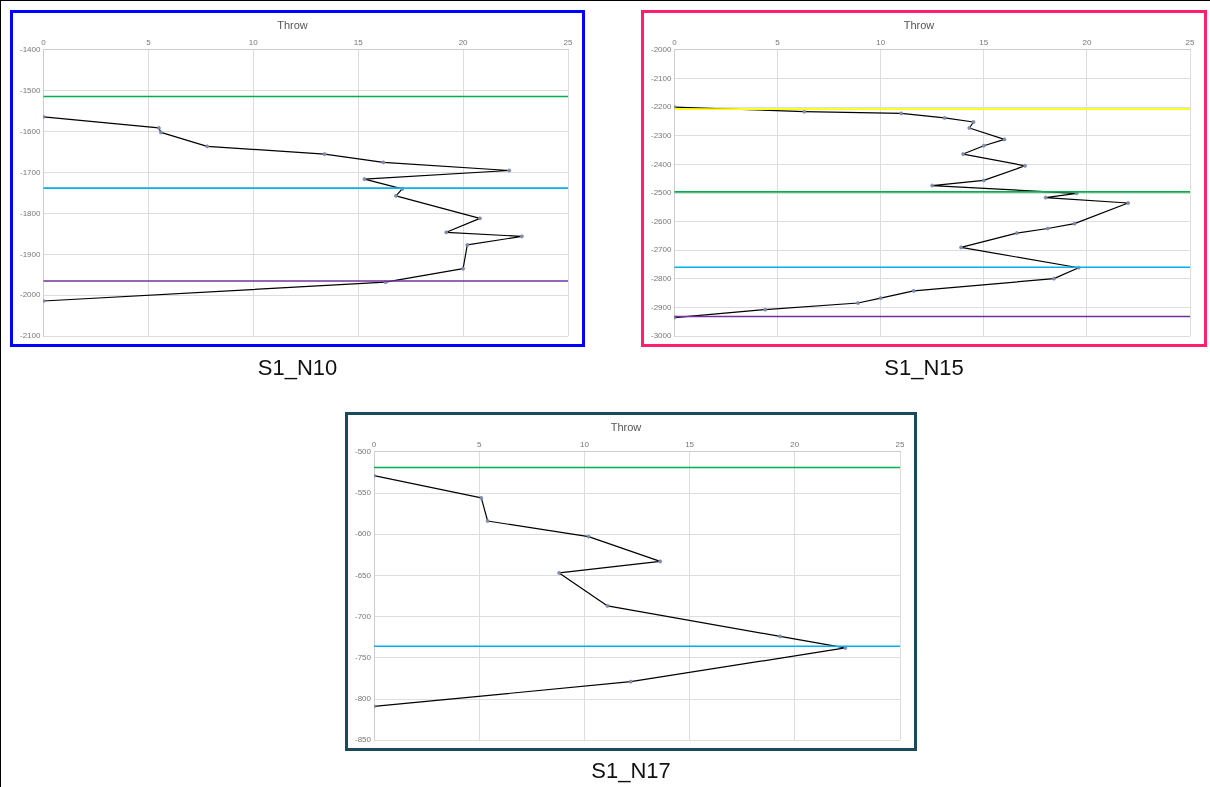 This screenshot has height=787, width=1210. I want to click on y-tick-label: -1400, so click(30, 49).